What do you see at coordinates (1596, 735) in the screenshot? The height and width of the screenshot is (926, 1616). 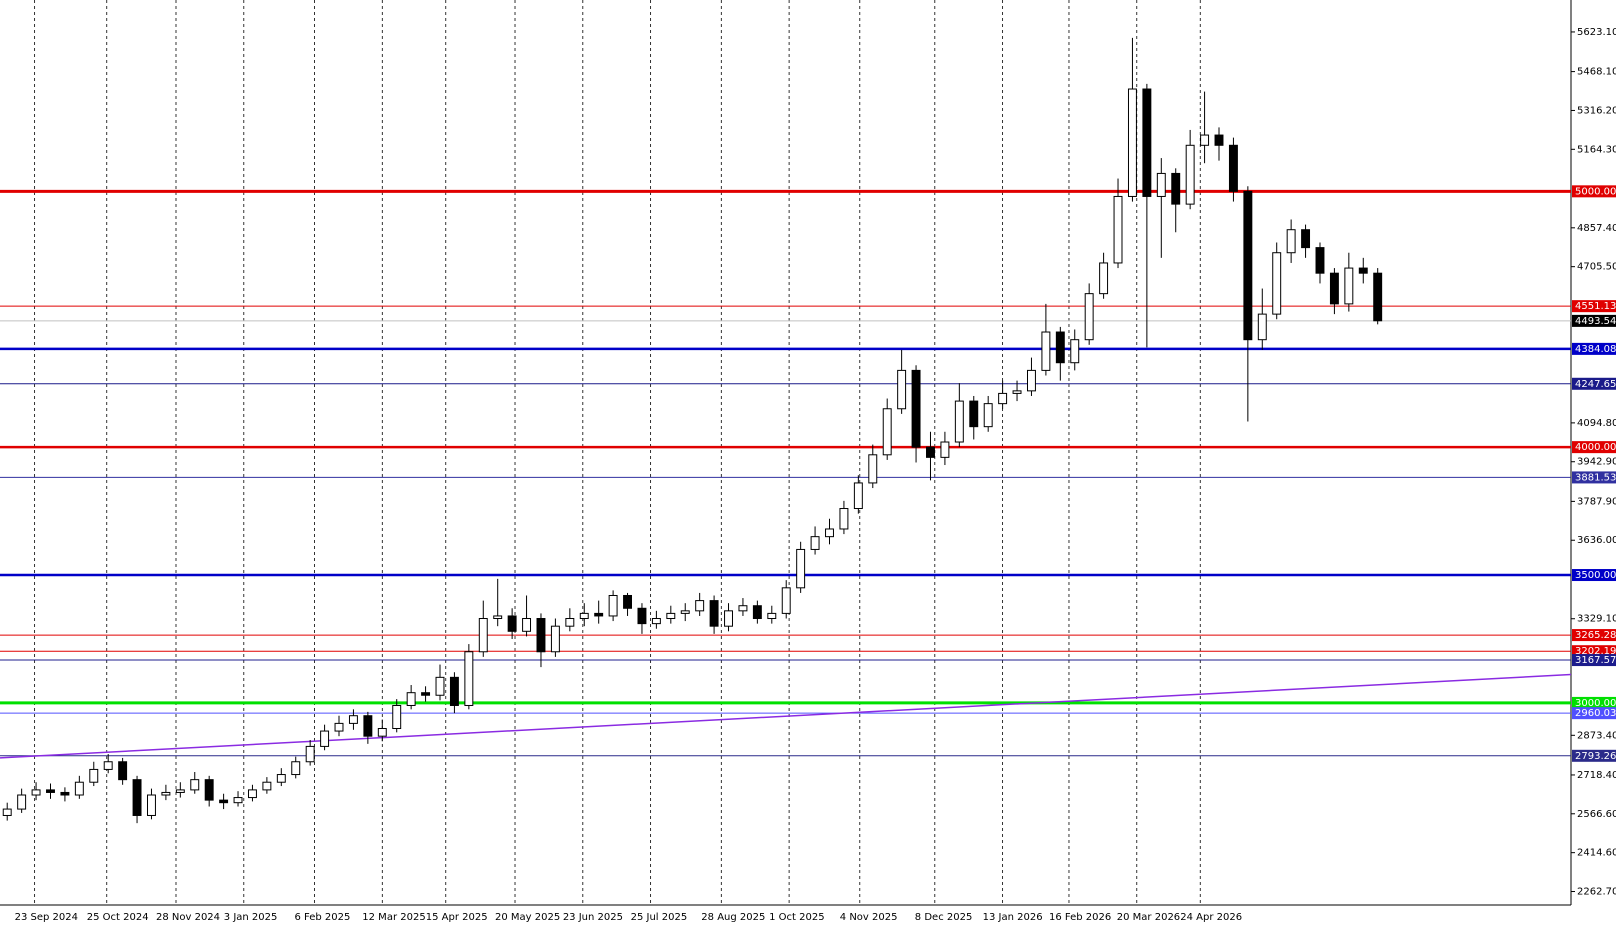 I see `y-tick-label: 2873.40` at bounding box center [1596, 735].